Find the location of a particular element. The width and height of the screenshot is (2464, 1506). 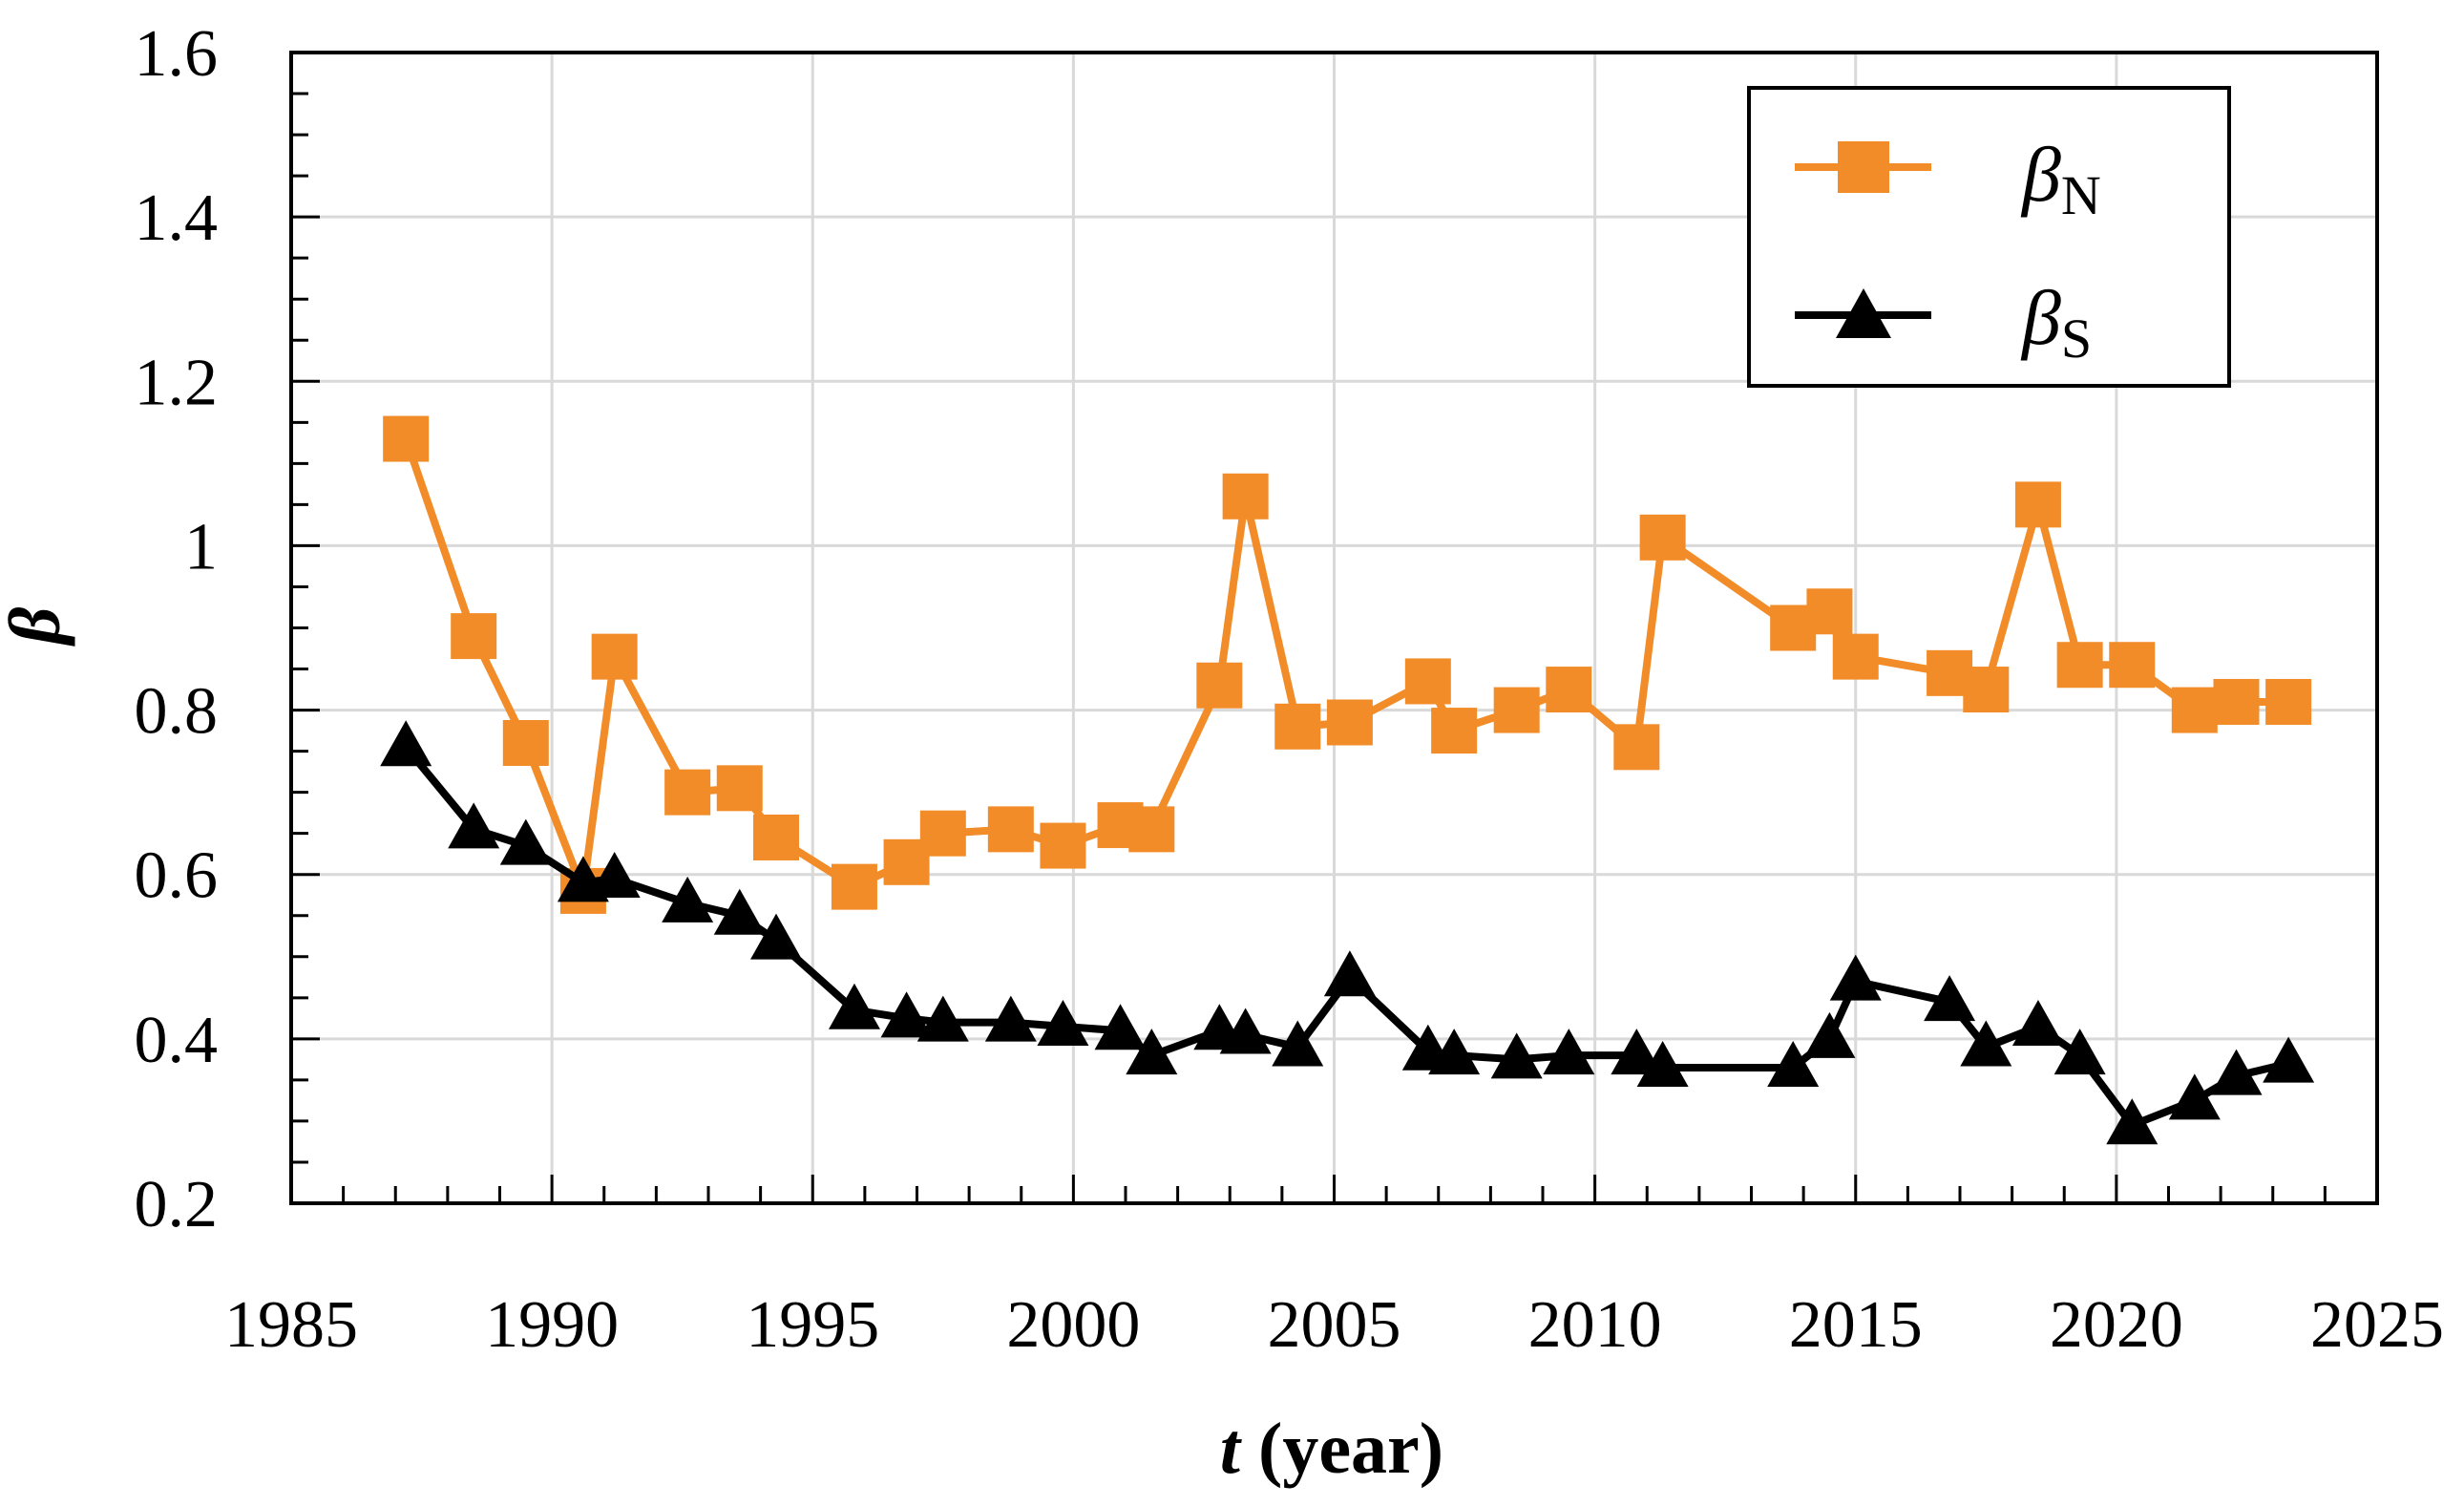

legend-label-beta-n: βN is located at coordinates (2060, 178).